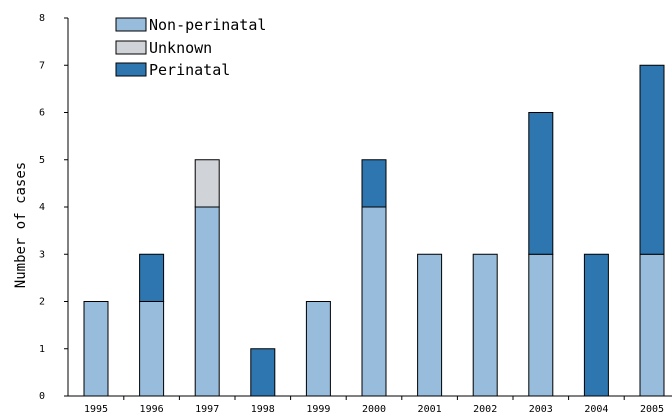  What do you see at coordinates (374, 409) in the screenshot?
I see `x-tick-label: 2000` at bounding box center [374, 409].